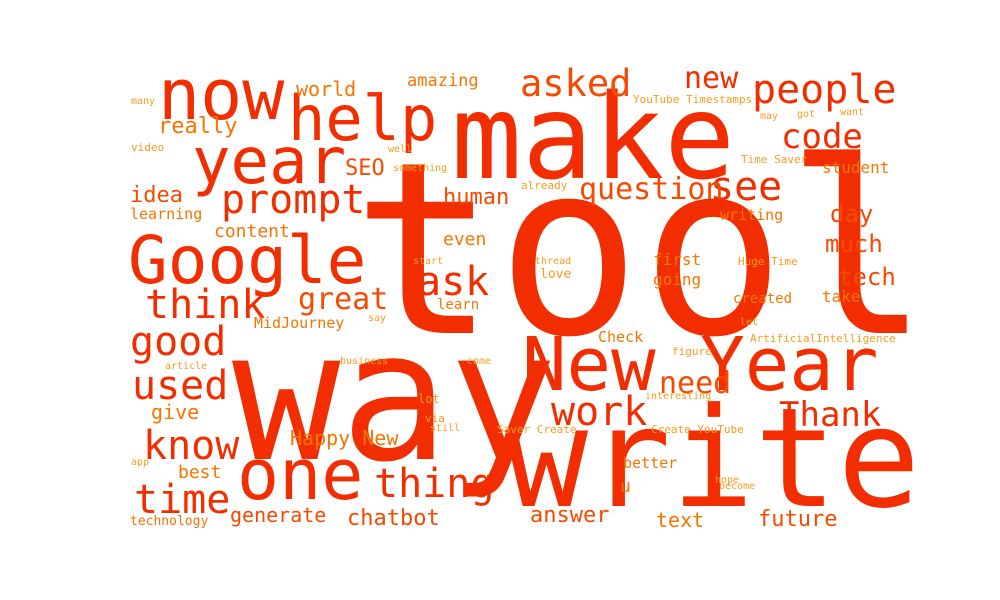 Image resolution: width=1000 pixels, height=600 pixels. Describe the element at coordinates (854, 244) in the screenshot. I see `word-much: much` at that location.